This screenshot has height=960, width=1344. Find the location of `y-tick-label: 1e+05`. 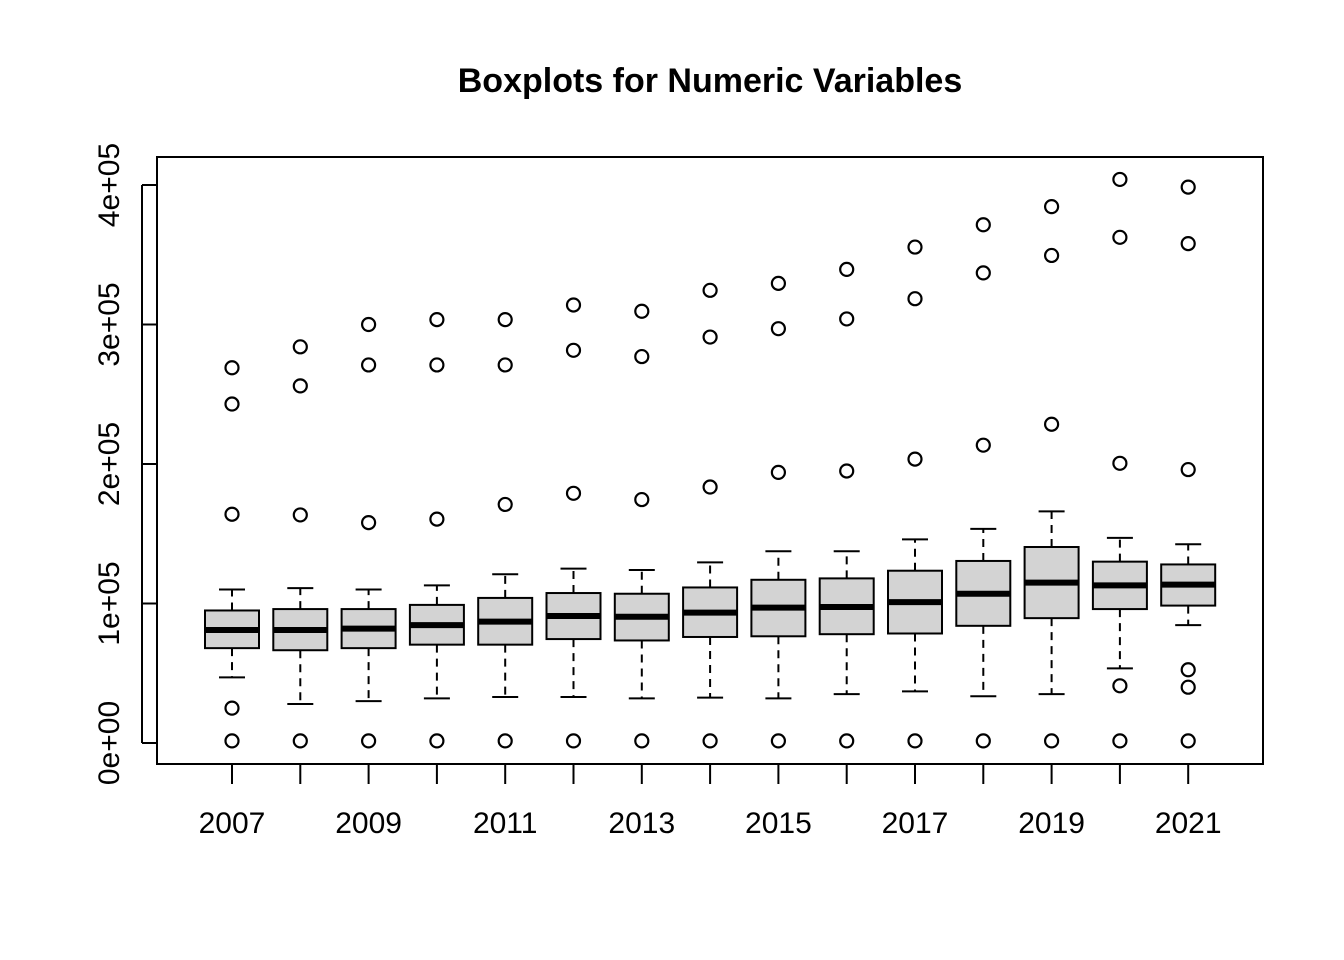

y-tick-label: 1e+05 is located at coordinates (109, 603).